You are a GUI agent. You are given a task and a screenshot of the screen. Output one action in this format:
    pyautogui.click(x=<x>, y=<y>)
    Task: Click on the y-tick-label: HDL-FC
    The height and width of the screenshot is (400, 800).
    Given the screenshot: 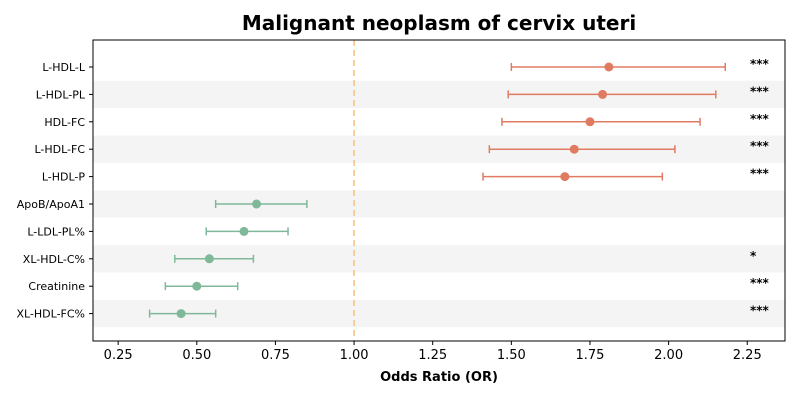 What is the action you would take?
    pyautogui.click(x=64, y=122)
    